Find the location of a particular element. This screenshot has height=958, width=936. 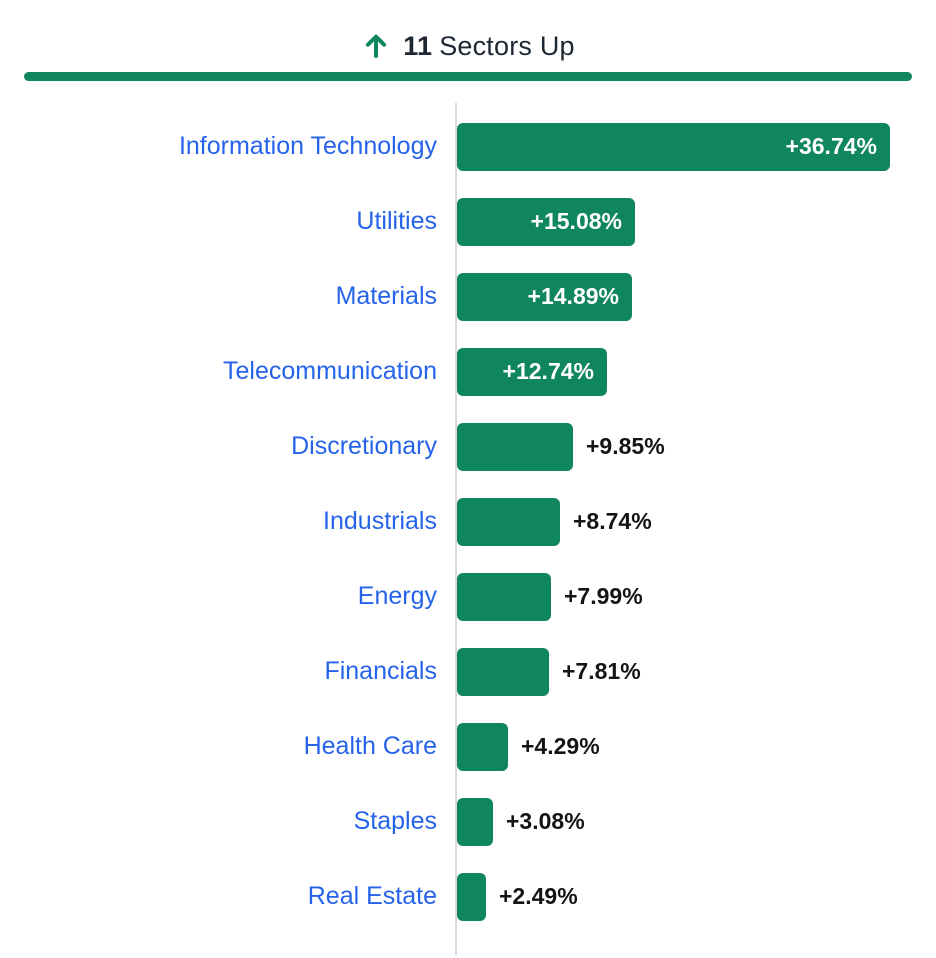

chart-header: 11 Sectors Up is located at coordinates (468, 33).